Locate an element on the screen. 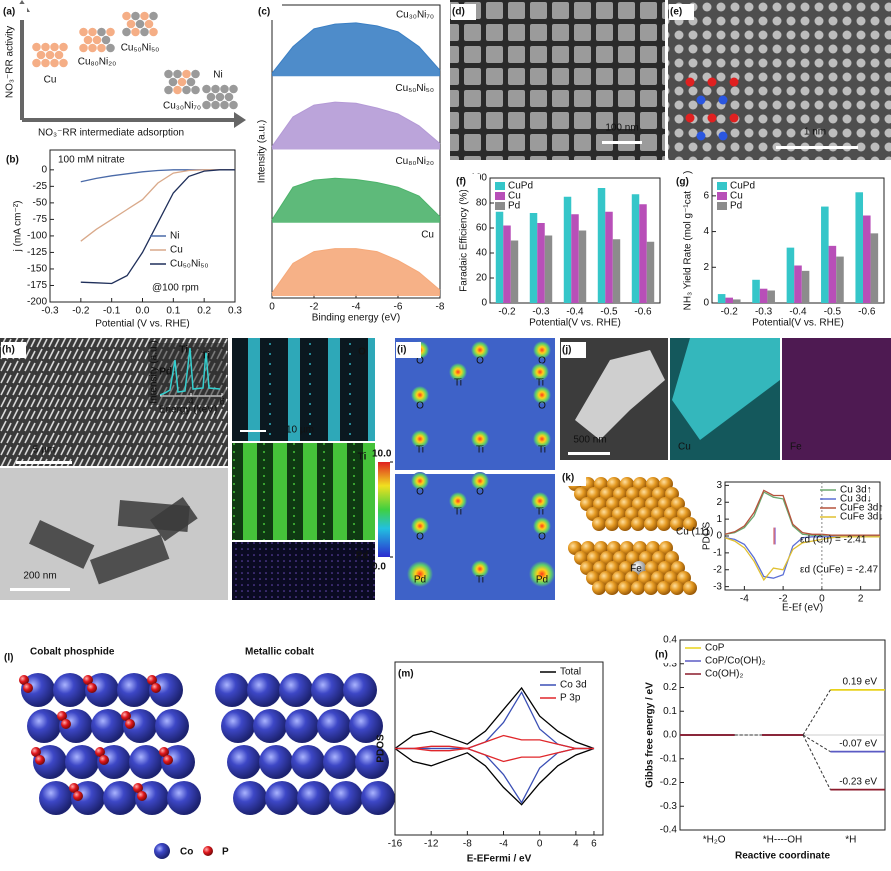 This screenshot has height=871, width=891. x-tick-label: -0.2 is located at coordinates (507, 312).